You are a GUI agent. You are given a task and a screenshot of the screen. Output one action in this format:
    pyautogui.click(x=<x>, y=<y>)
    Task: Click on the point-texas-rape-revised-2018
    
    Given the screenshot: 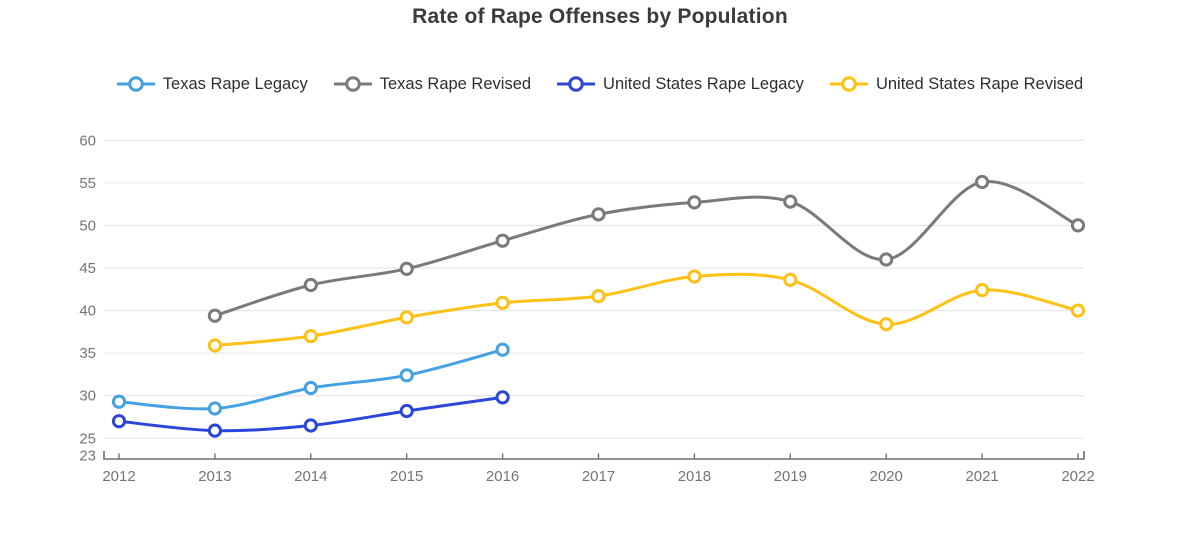 What is the action you would take?
    pyautogui.click(x=694, y=202)
    